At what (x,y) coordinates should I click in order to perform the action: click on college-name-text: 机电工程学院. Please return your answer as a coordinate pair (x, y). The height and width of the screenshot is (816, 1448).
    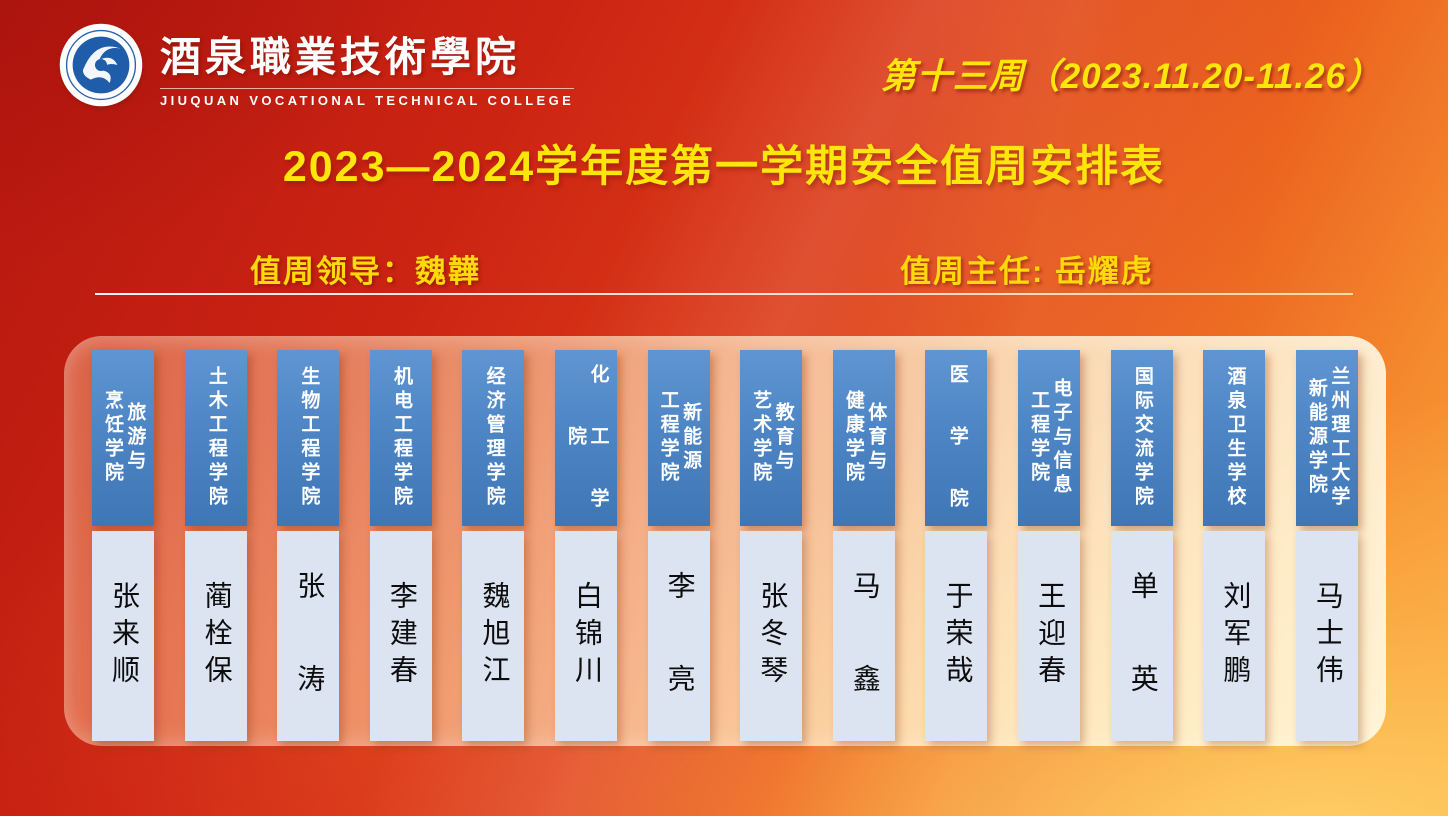
    Looking at the image, I should click on (402, 438).